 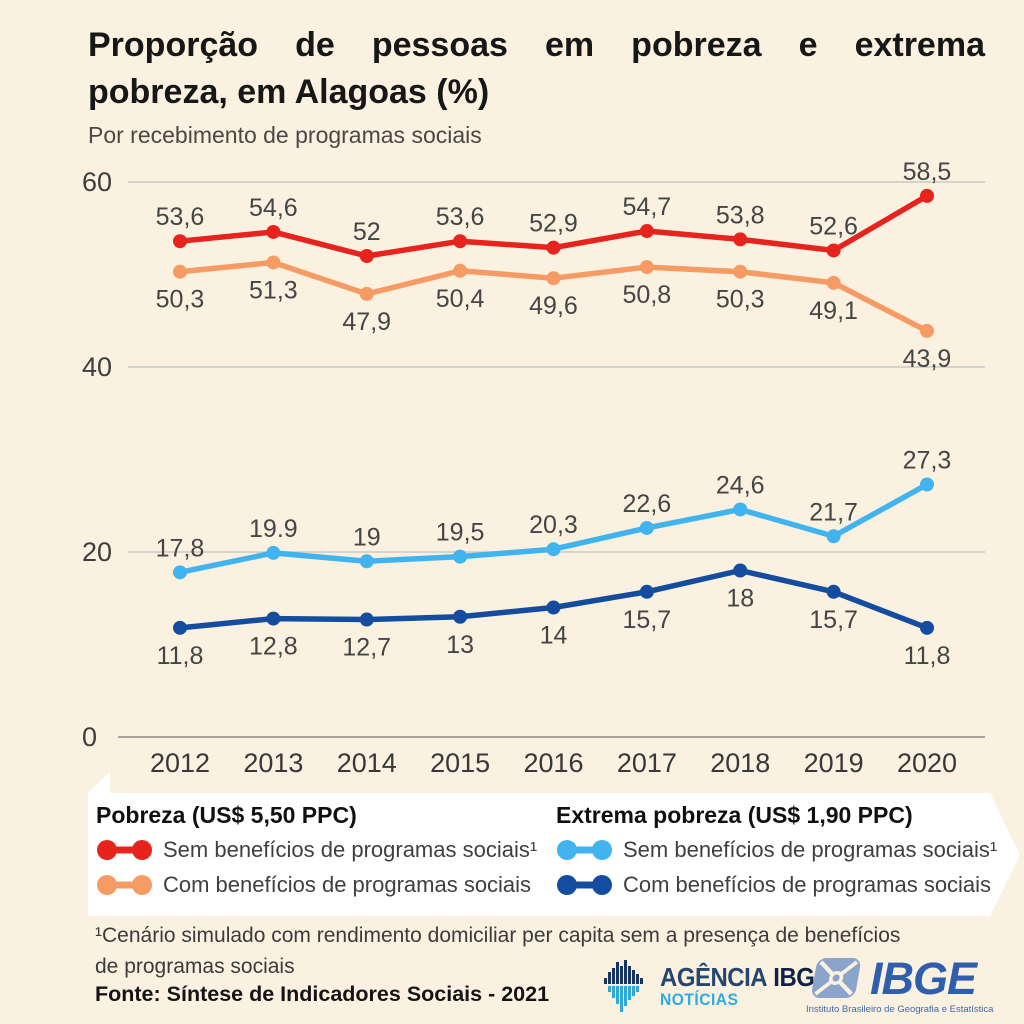 I want to click on x-tick-label: 2020, so click(x=927, y=763).